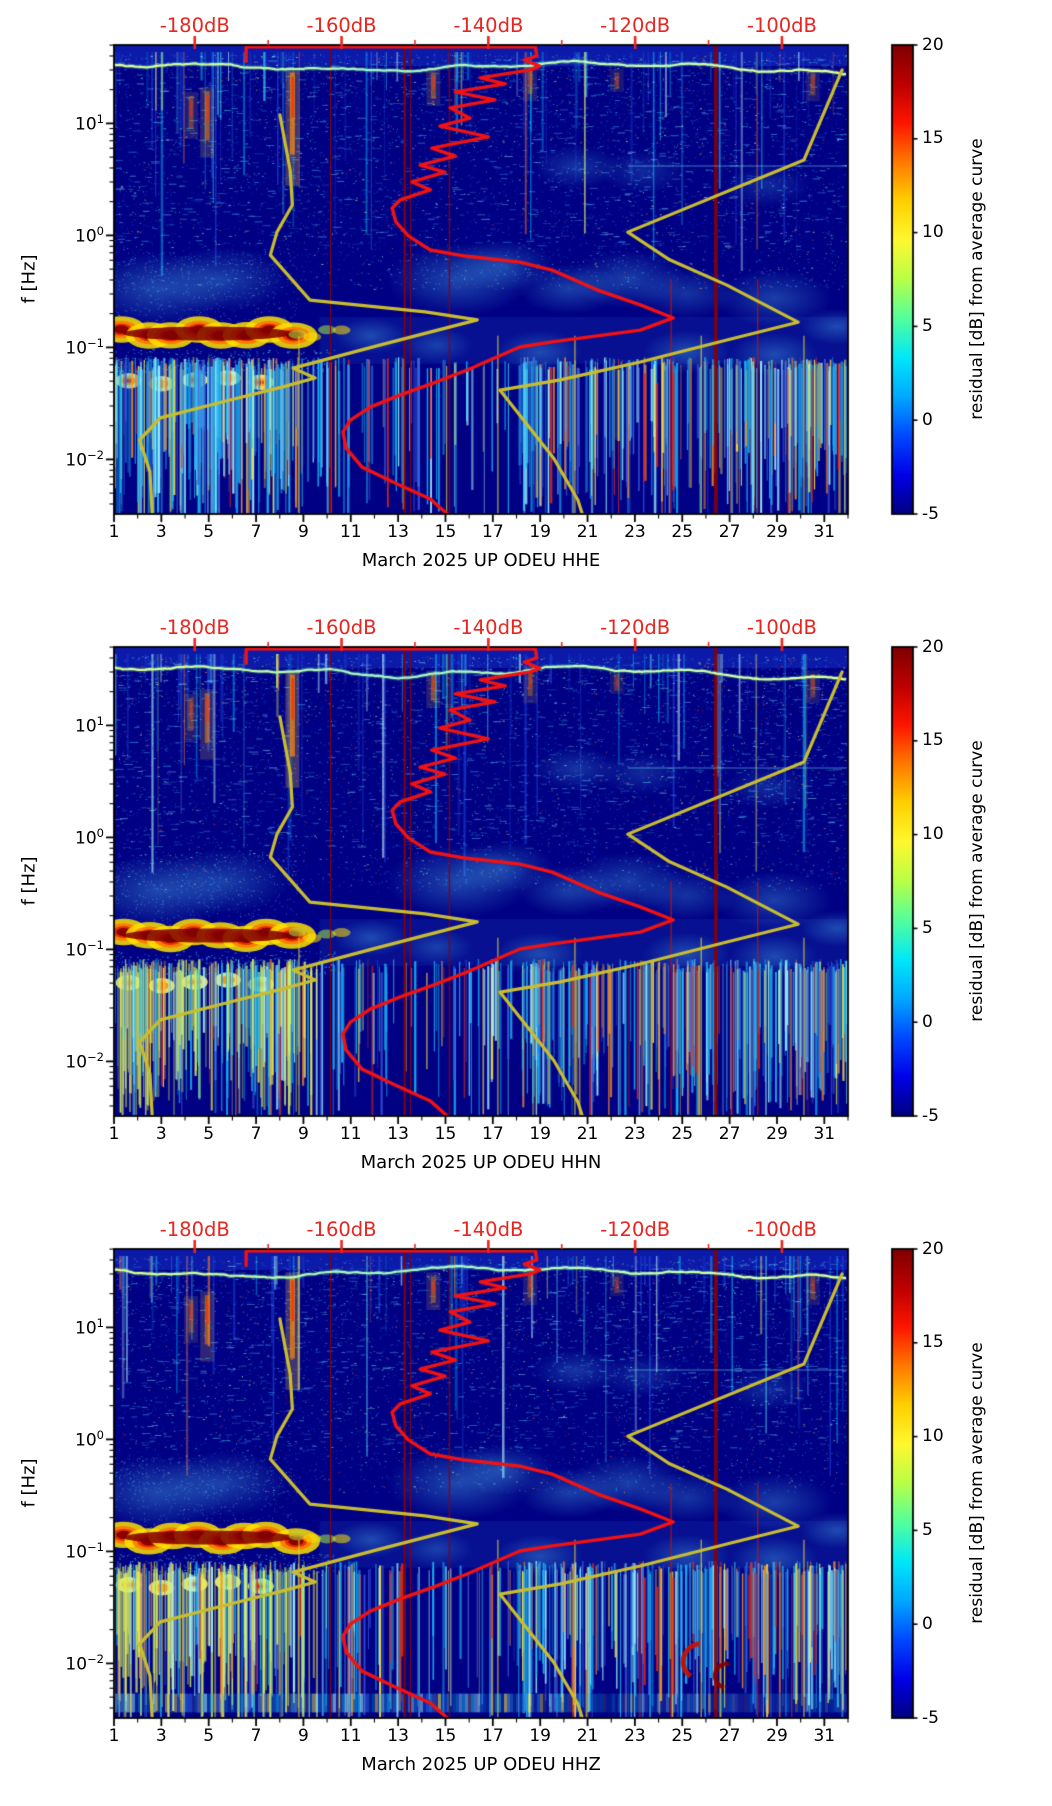 This screenshot has height=1806, width=1052. I want to click on xlabel-hhz: March 2025 UP ODEU HHZ, so click(481, 1764).